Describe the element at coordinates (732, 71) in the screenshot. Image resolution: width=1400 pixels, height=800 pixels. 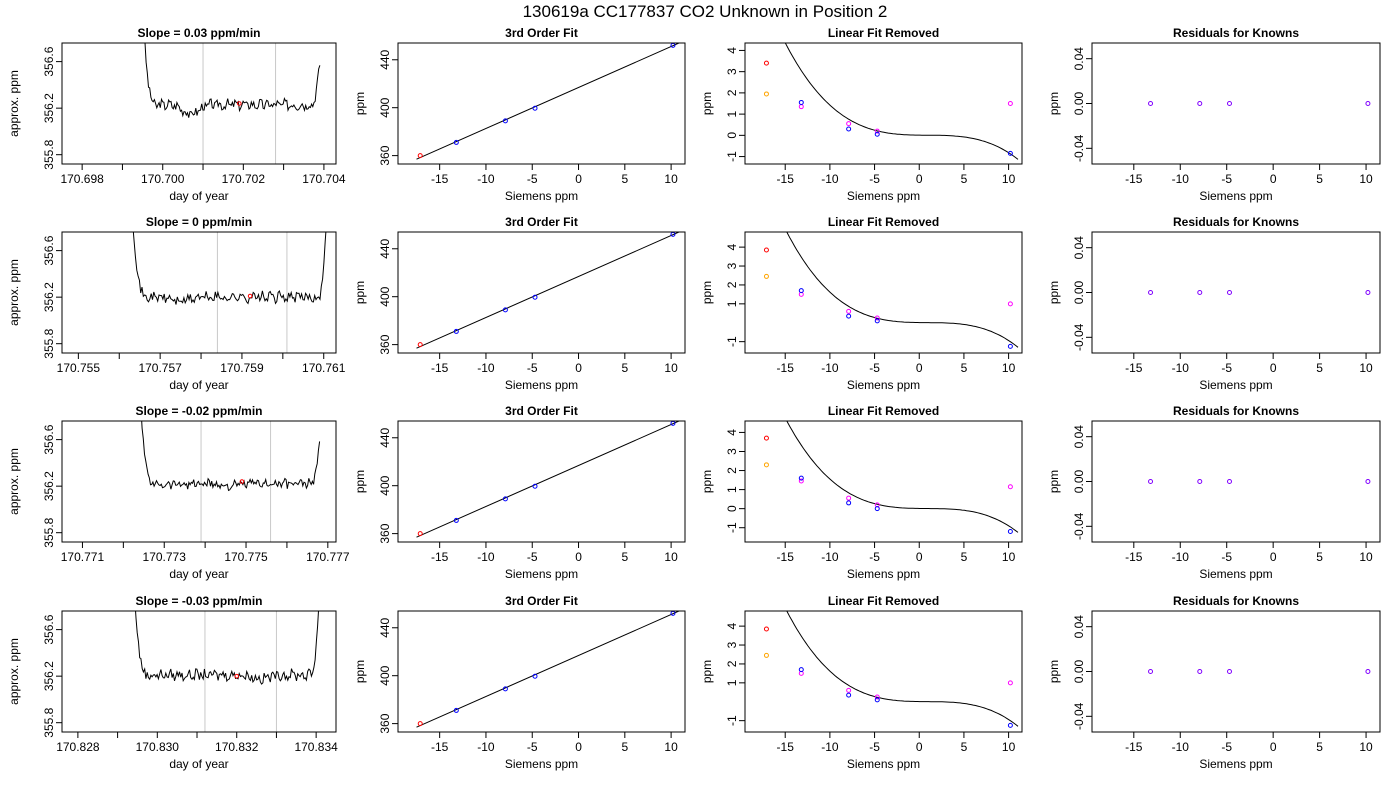
I see `y-tick-label: 3` at that location.